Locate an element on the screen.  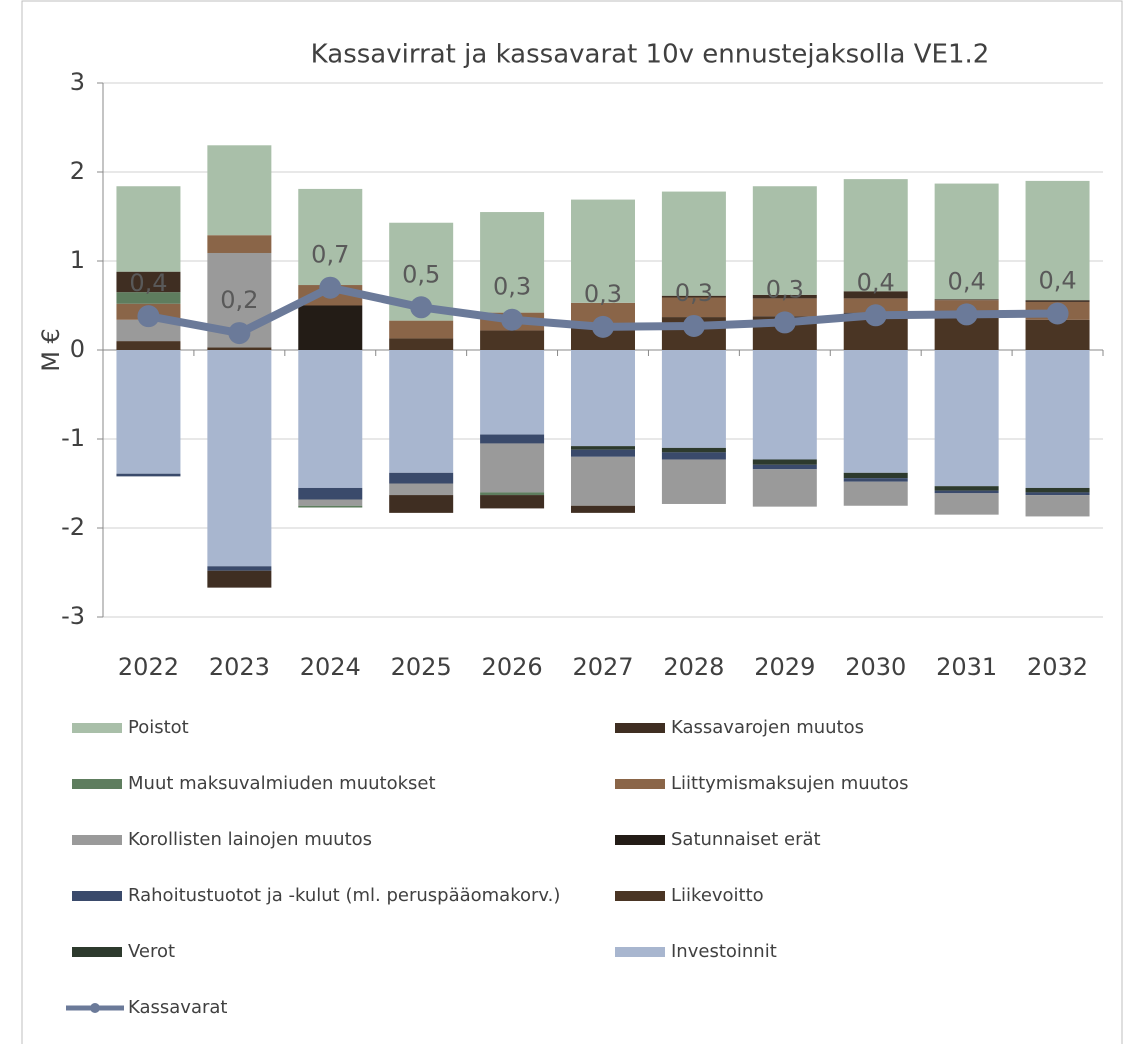
legend-label: Verot is located at coordinates (151, 951).